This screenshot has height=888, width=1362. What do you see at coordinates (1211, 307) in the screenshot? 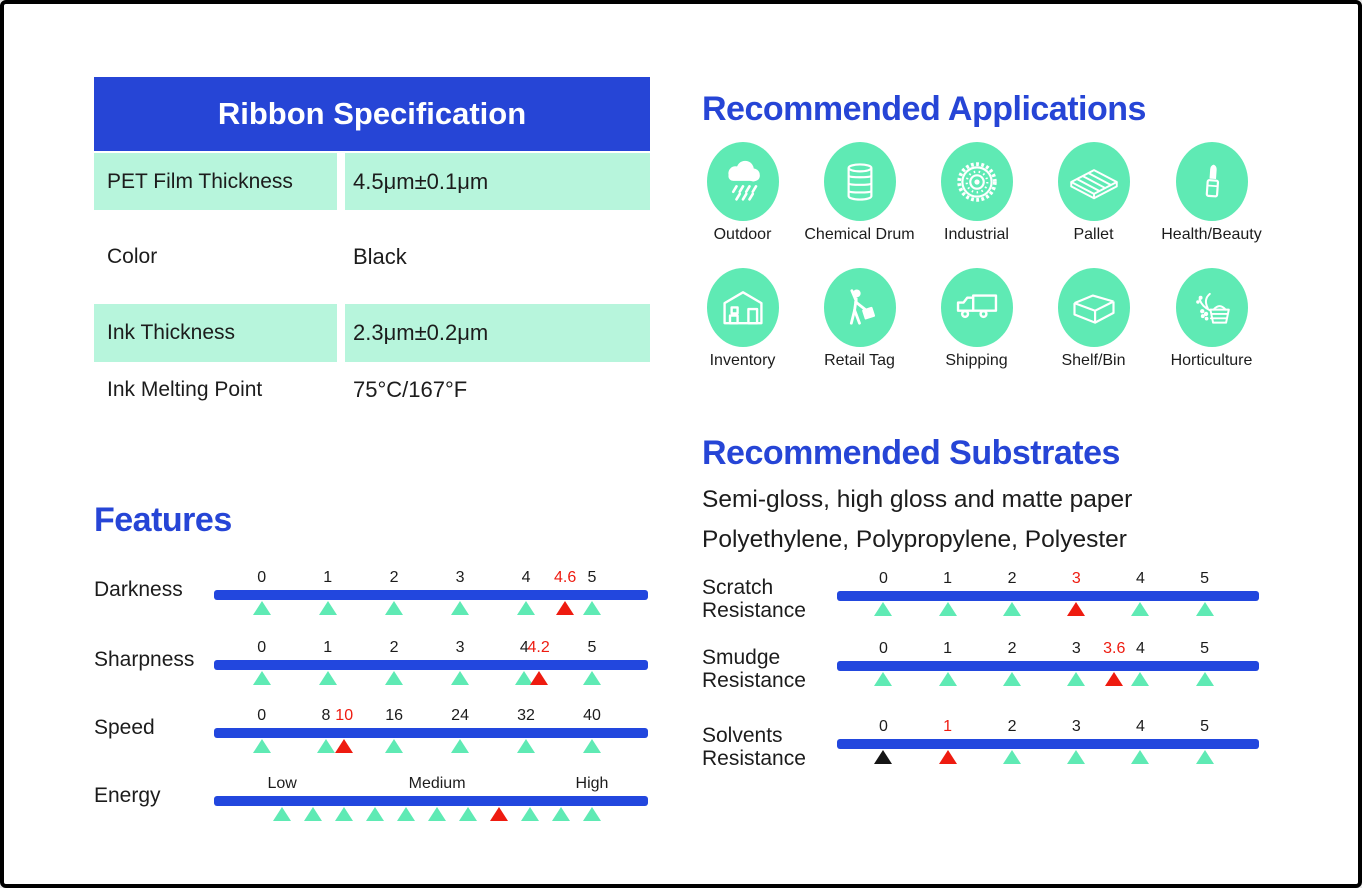
I see `basket-icon` at bounding box center [1211, 307].